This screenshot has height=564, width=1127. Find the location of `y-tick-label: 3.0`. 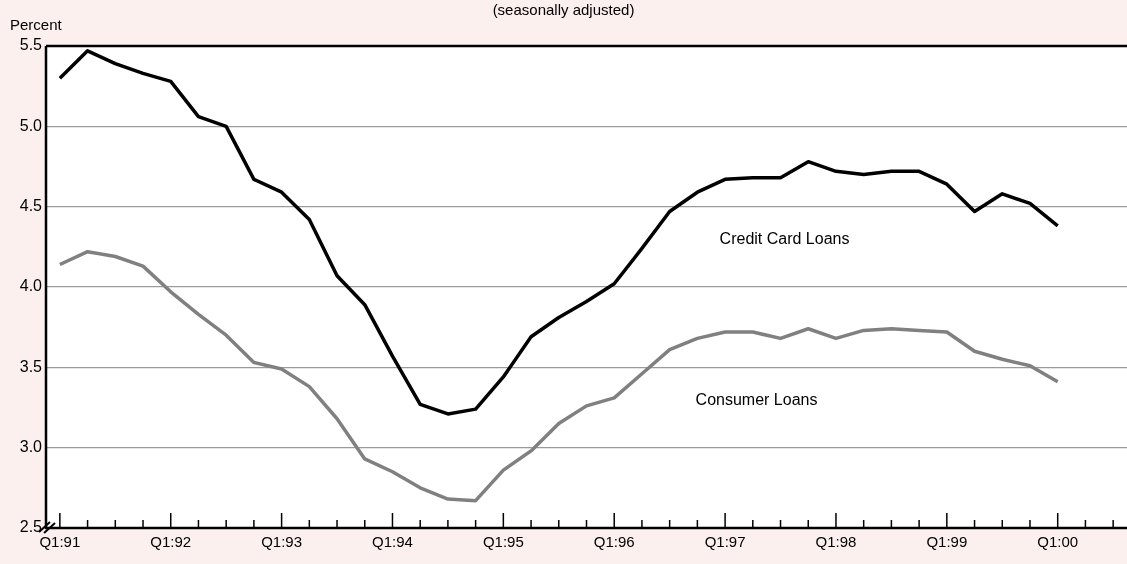

y-tick-label: 3.0 is located at coordinates (31, 447).